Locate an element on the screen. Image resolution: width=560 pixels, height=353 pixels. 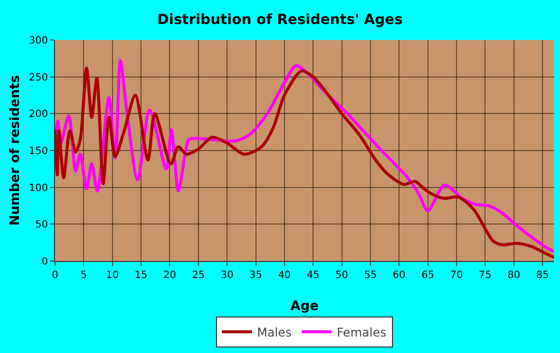
x-tick-label: 40 is located at coordinates (284, 275).